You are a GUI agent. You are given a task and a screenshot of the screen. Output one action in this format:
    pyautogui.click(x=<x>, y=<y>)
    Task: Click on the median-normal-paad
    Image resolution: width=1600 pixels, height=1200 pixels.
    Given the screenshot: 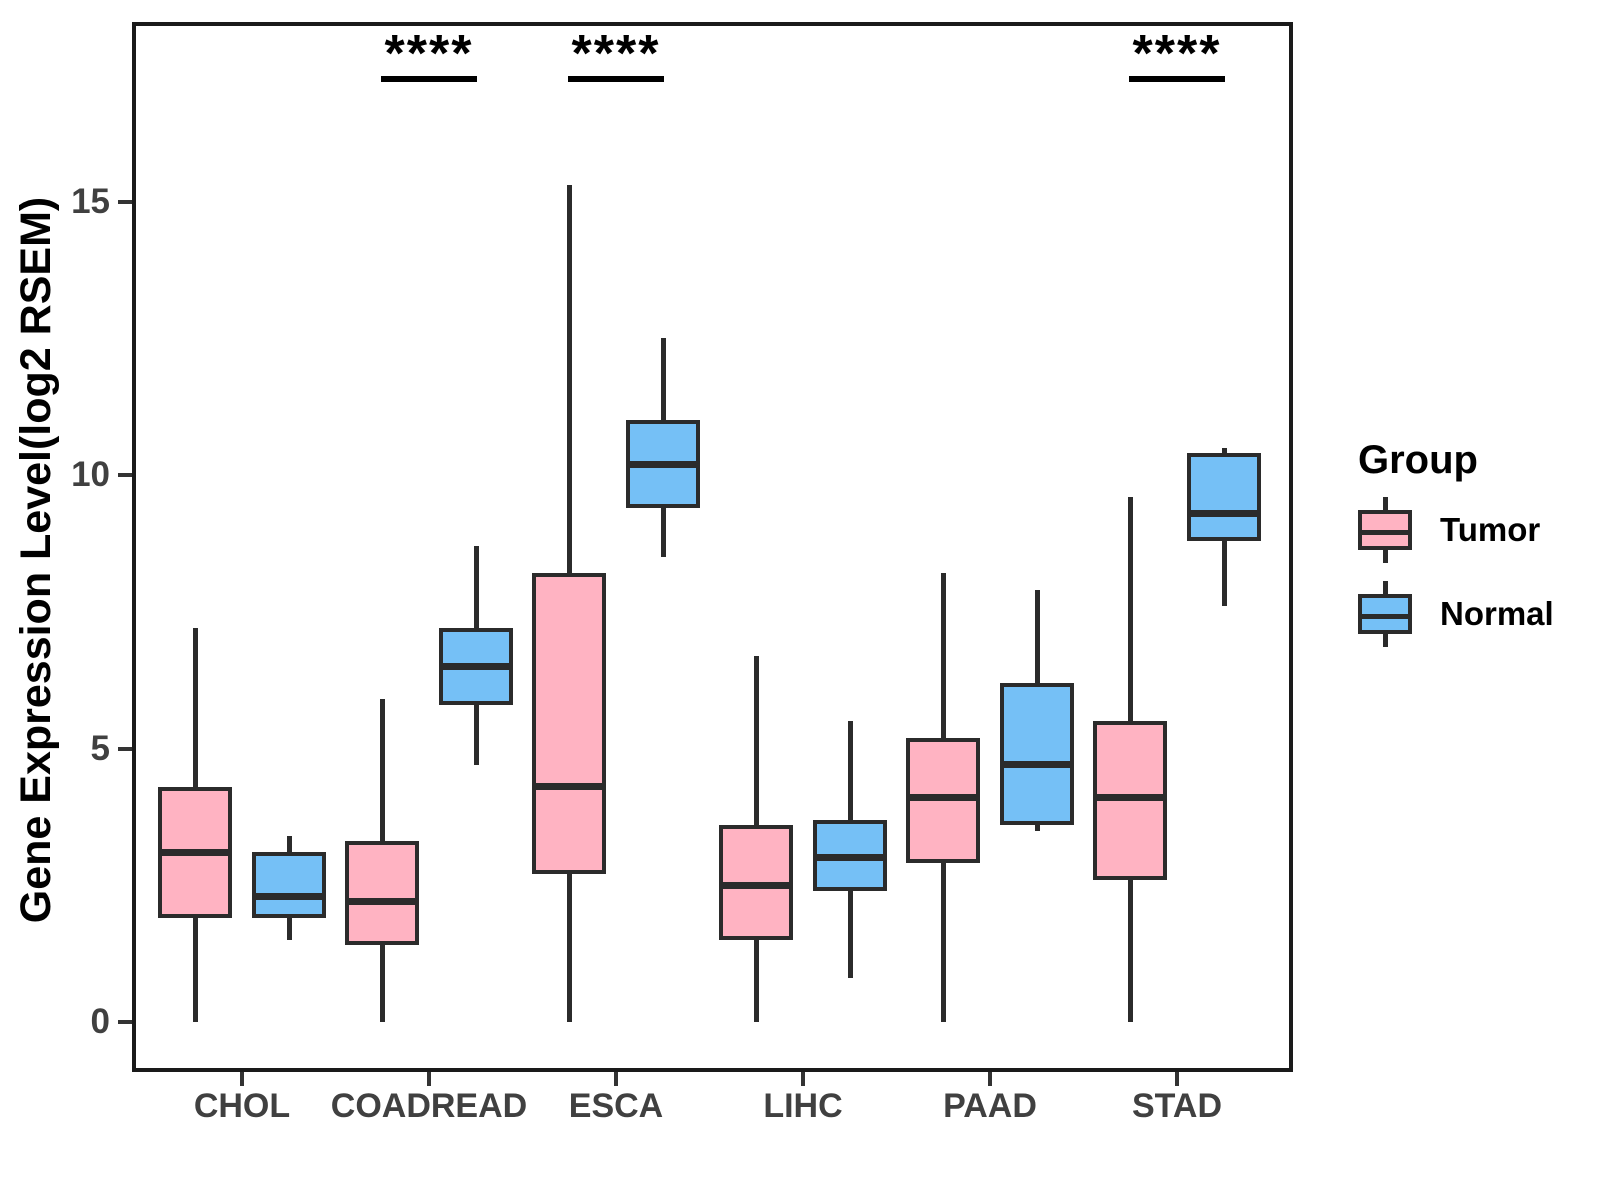 What is the action you would take?
    pyautogui.click(x=1037, y=765)
    